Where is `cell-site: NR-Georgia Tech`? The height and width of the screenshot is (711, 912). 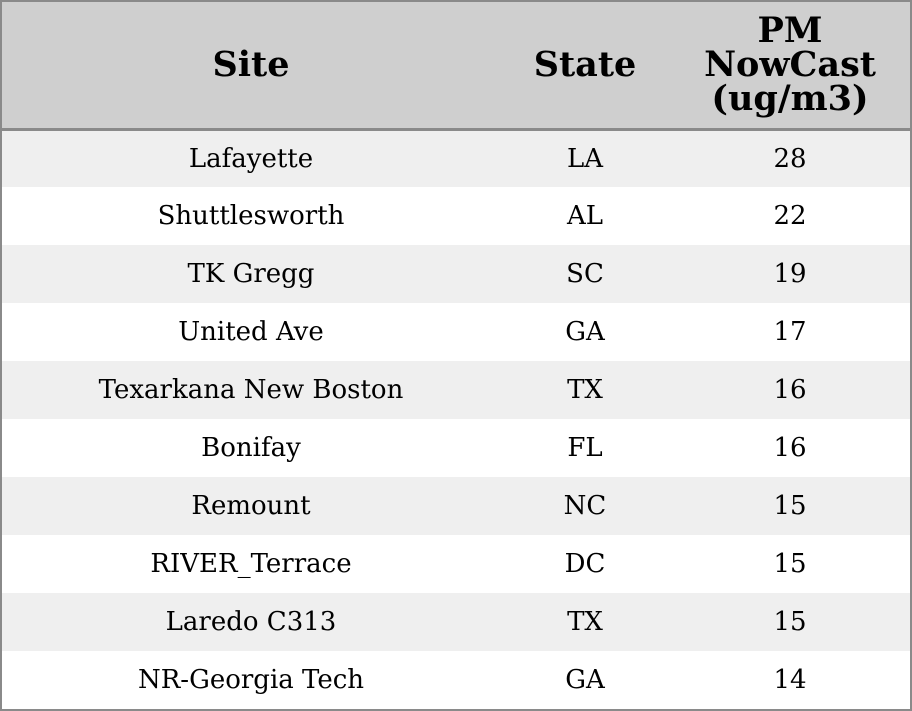
cell-site: NR-Georgia Tech is located at coordinates (251, 680).